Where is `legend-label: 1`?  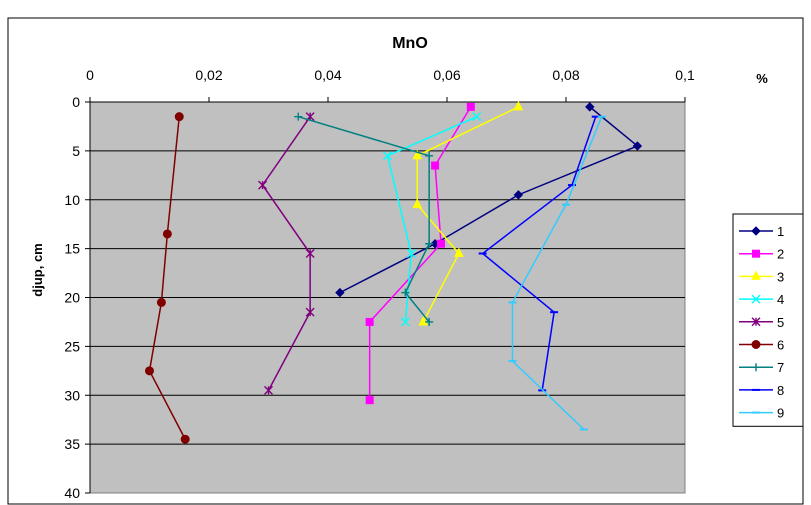
legend-label: 1 is located at coordinates (780, 231).